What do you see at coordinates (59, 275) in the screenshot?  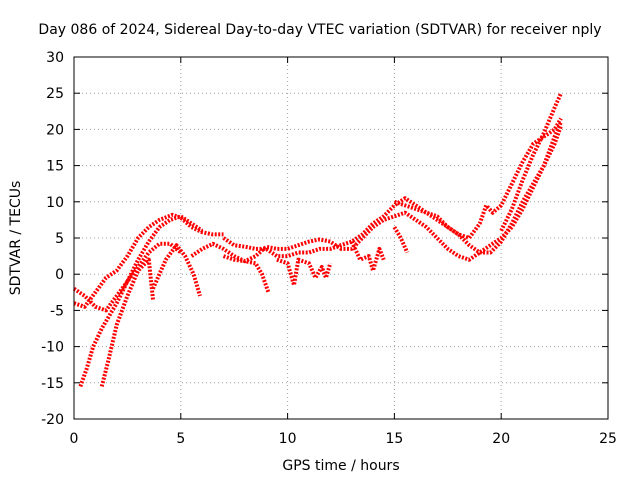 I see `y-tick-label: 0` at bounding box center [59, 275].